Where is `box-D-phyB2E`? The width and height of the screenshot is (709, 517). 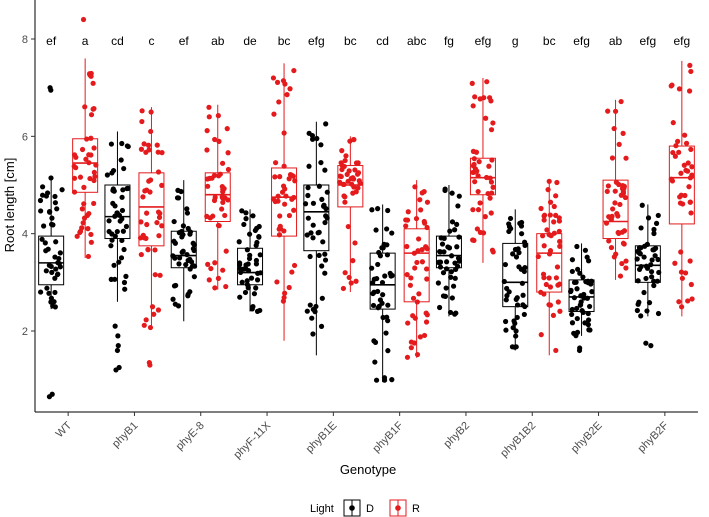 box-D-phyB2E is located at coordinates (581, 298).